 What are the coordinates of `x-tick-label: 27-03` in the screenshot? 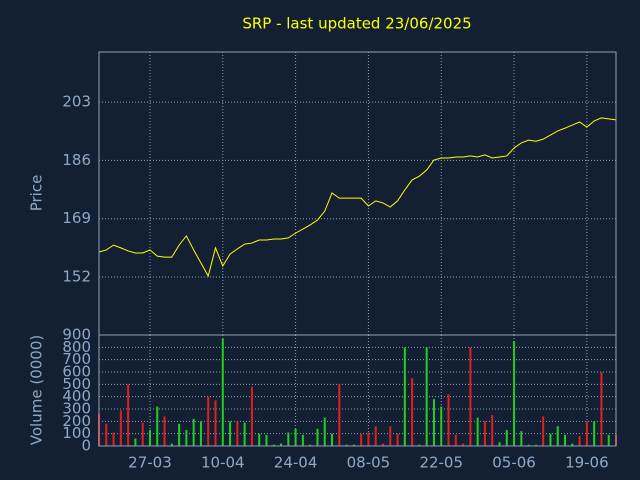 It's located at (150, 463).